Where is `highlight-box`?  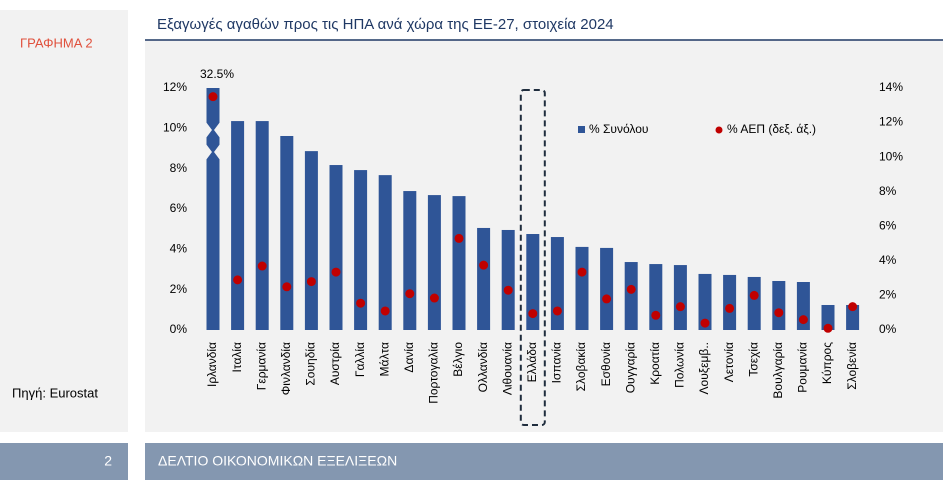
highlight-box is located at coordinates (532, 257).